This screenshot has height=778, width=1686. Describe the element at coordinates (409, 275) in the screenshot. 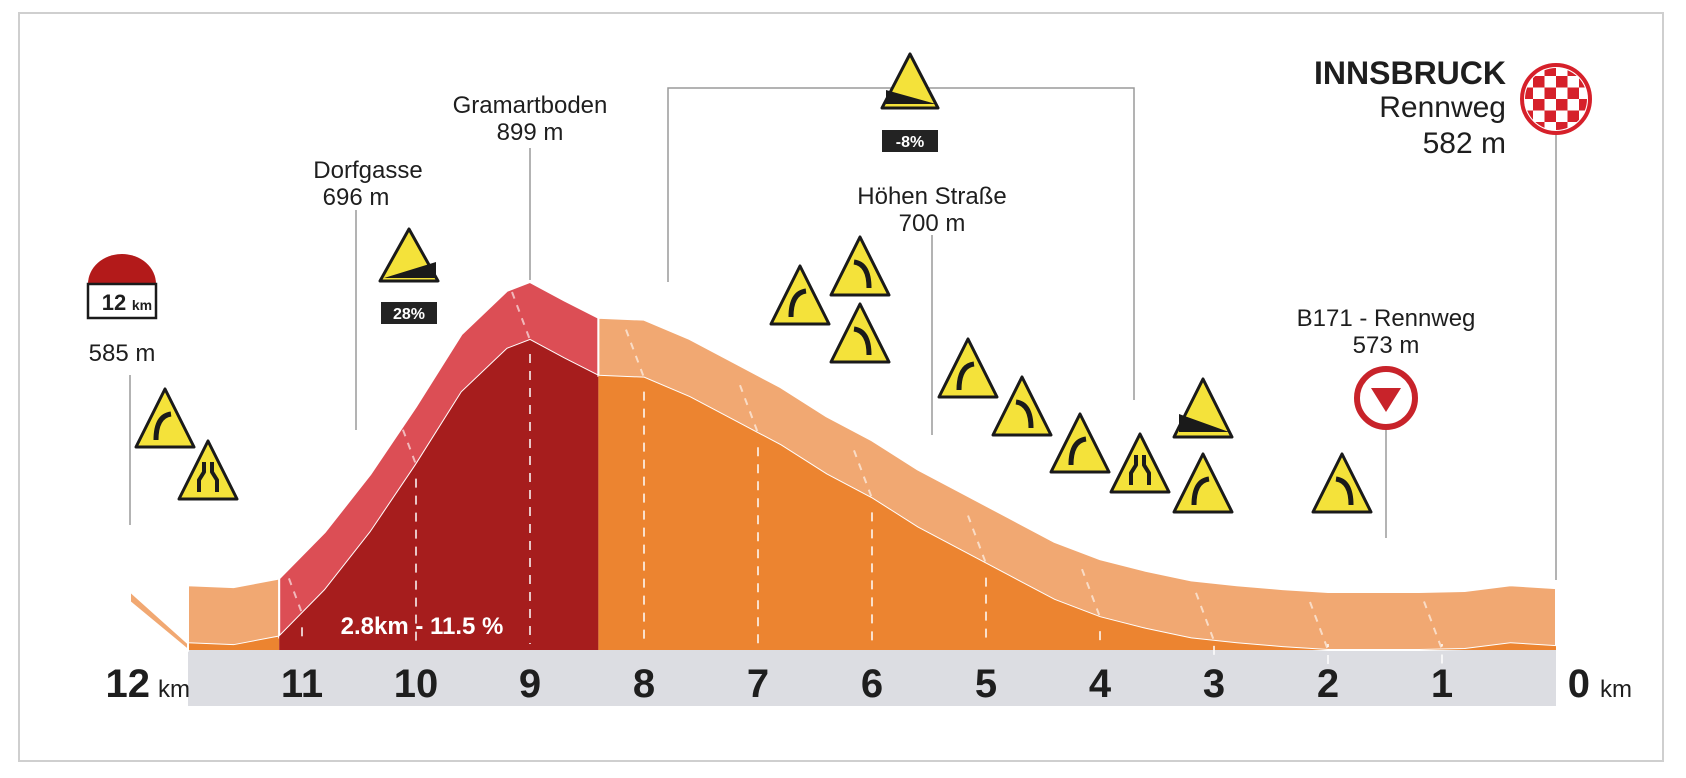

I see `gradient-sign-28: 28%` at that location.